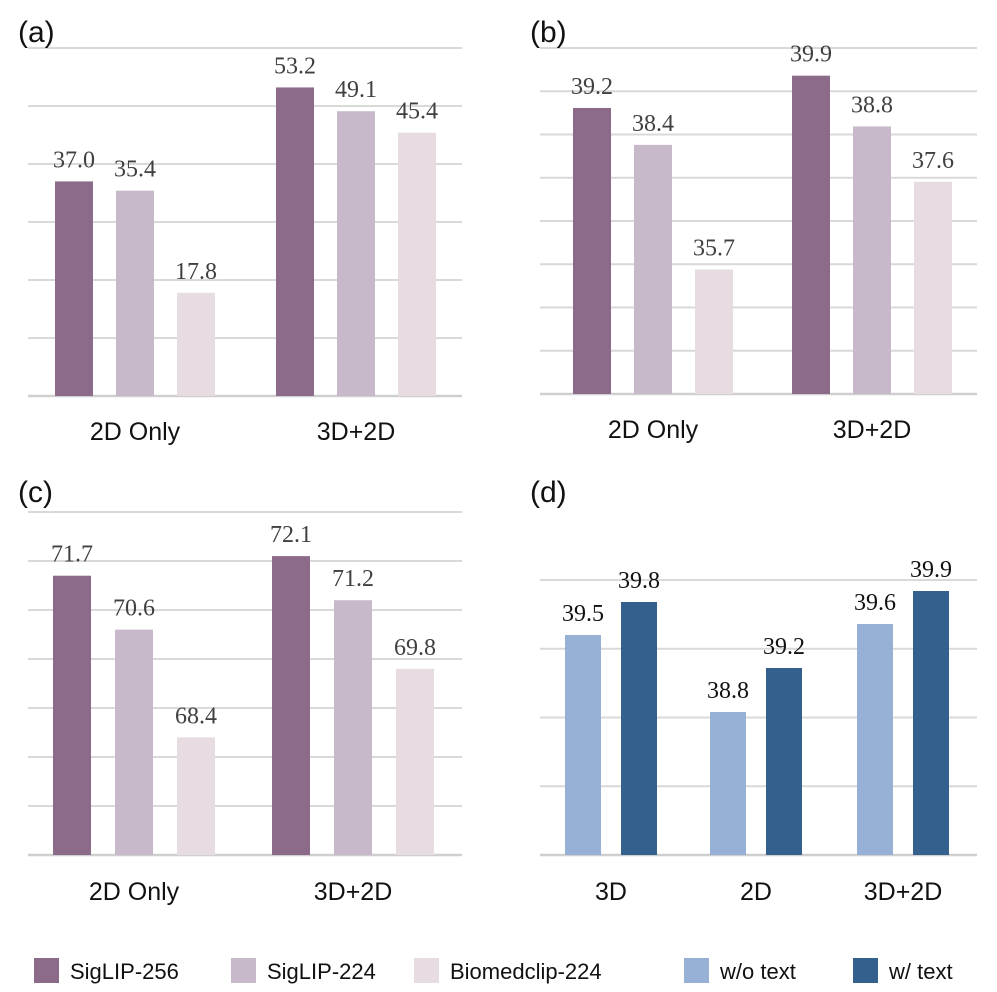  What do you see at coordinates (196, 272) in the screenshot?
I see `data-label: 17.8` at bounding box center [196, 272].